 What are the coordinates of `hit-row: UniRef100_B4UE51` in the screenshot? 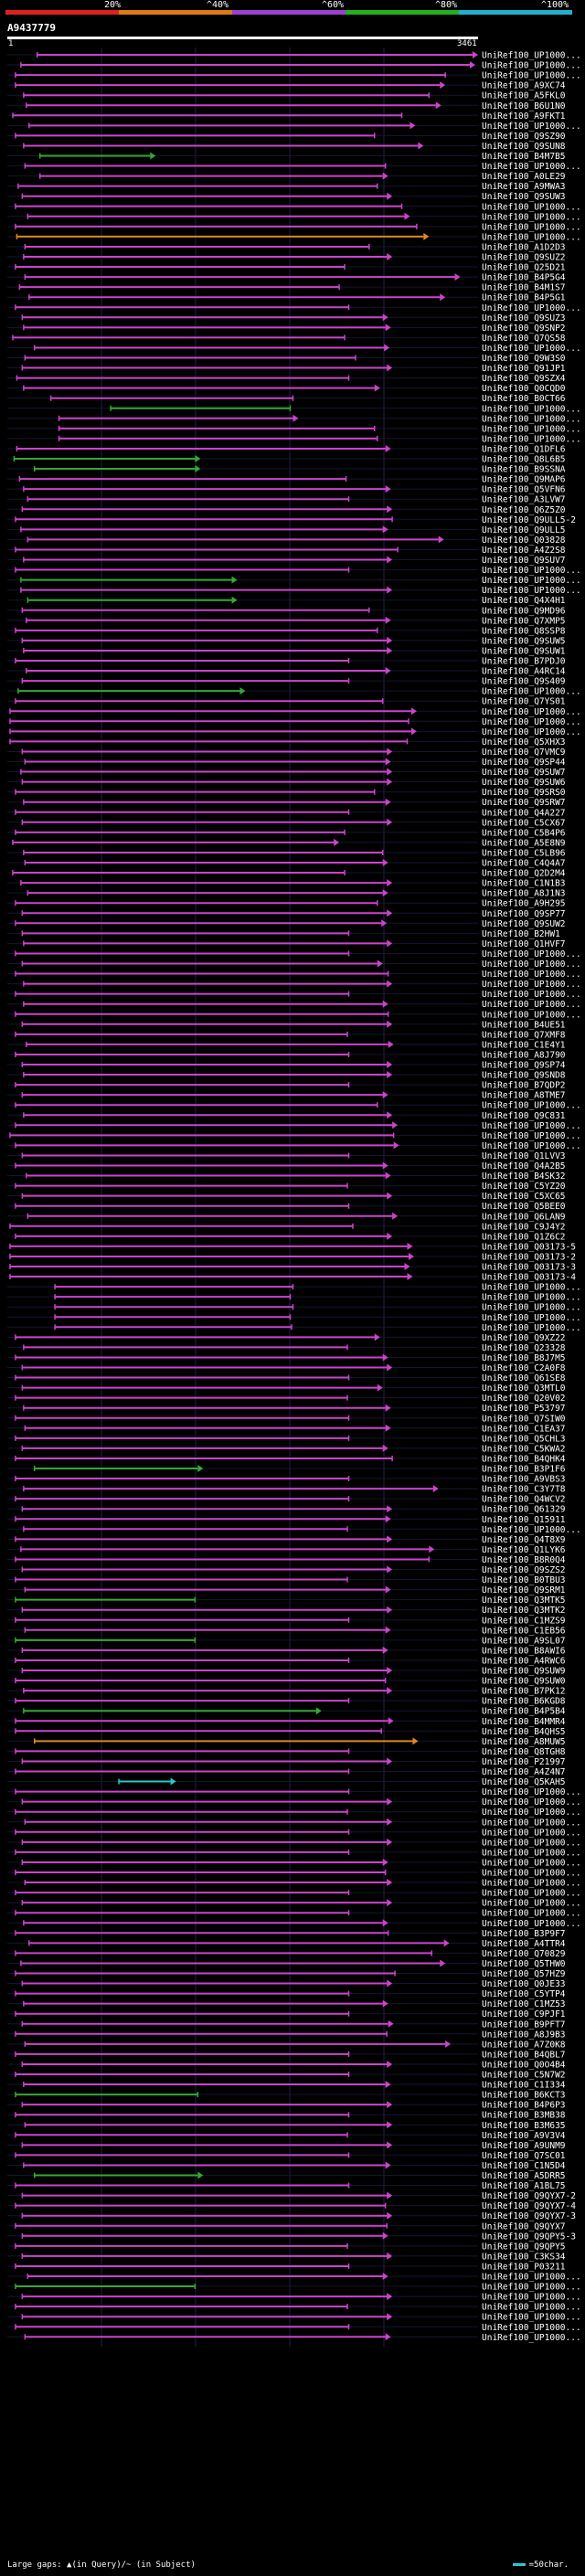 It's located at (286, 1025).